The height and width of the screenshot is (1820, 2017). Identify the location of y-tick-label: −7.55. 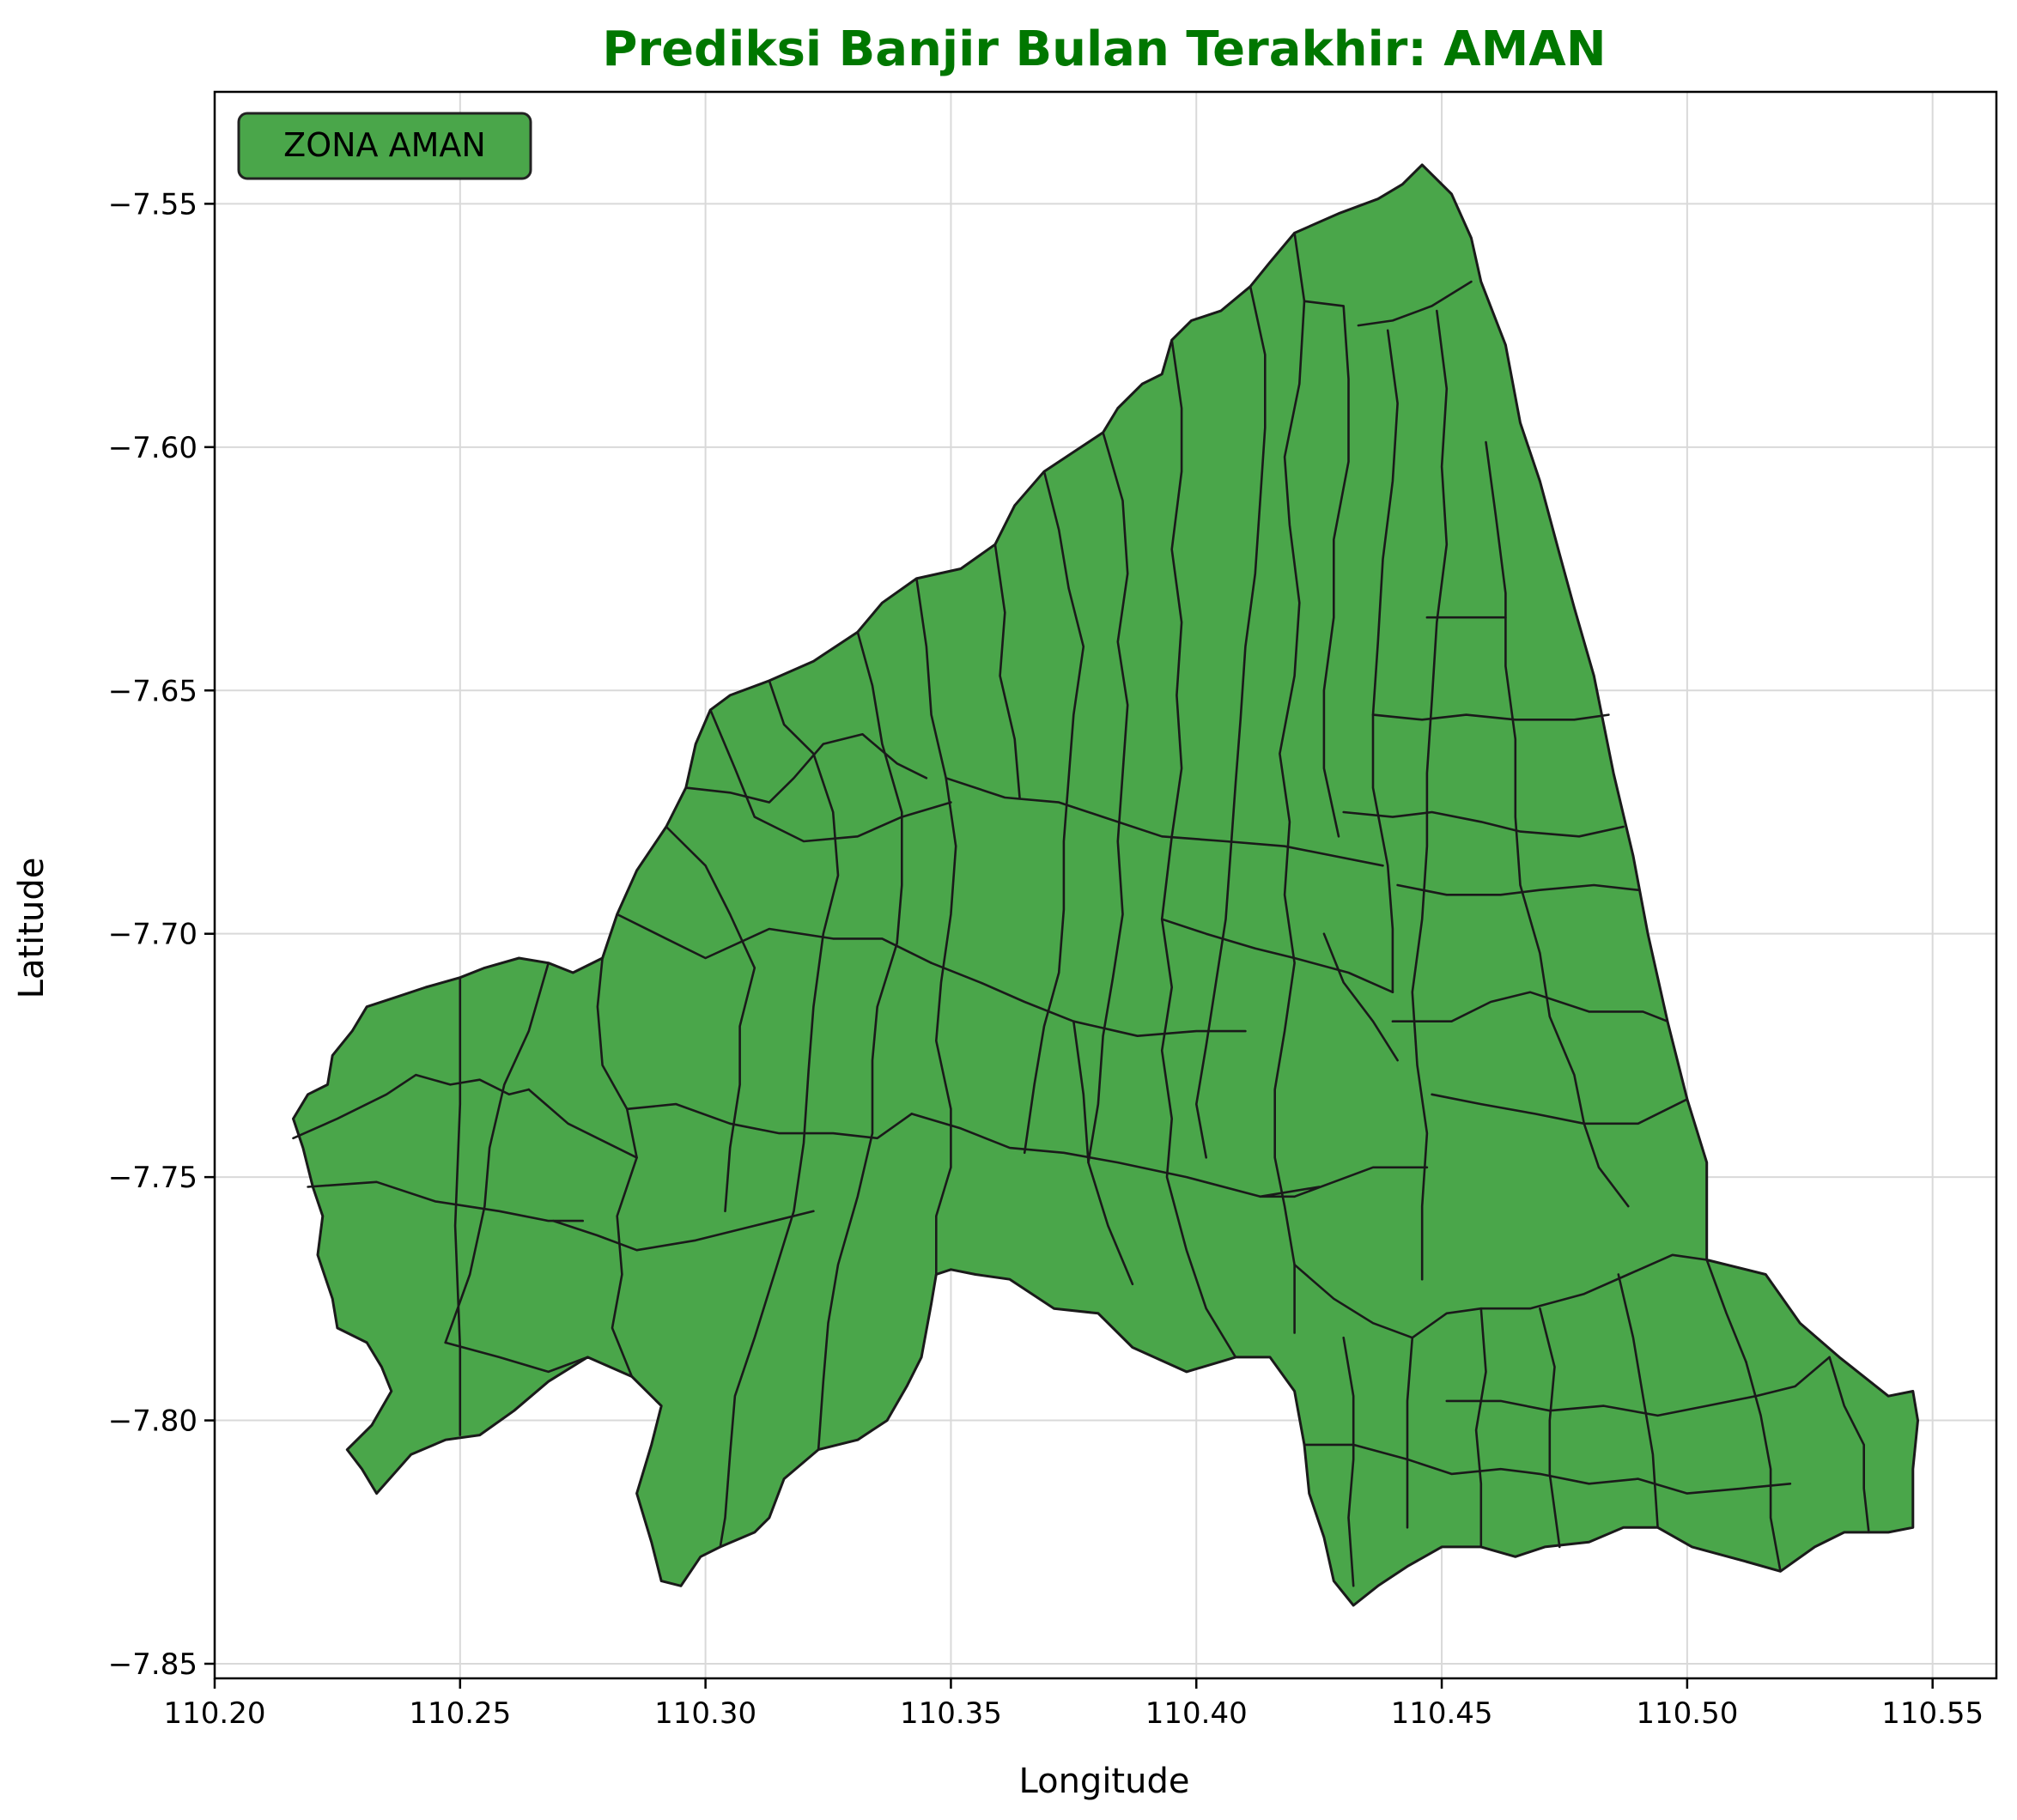
(152, 204).